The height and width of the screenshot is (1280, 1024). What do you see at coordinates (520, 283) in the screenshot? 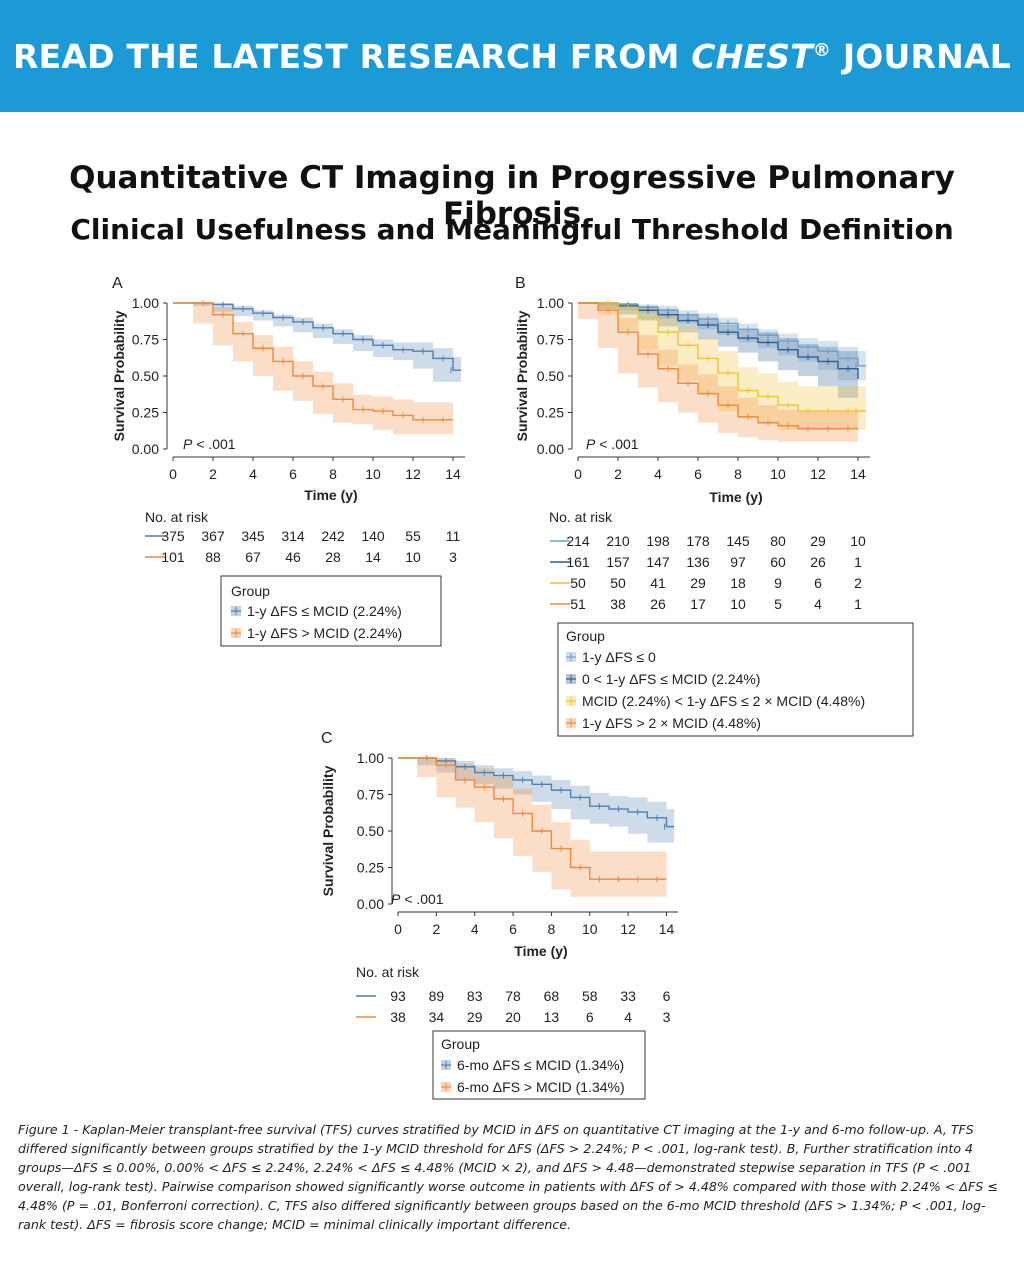
I see `panel-b-label: B` at bounding box center [520, 283].